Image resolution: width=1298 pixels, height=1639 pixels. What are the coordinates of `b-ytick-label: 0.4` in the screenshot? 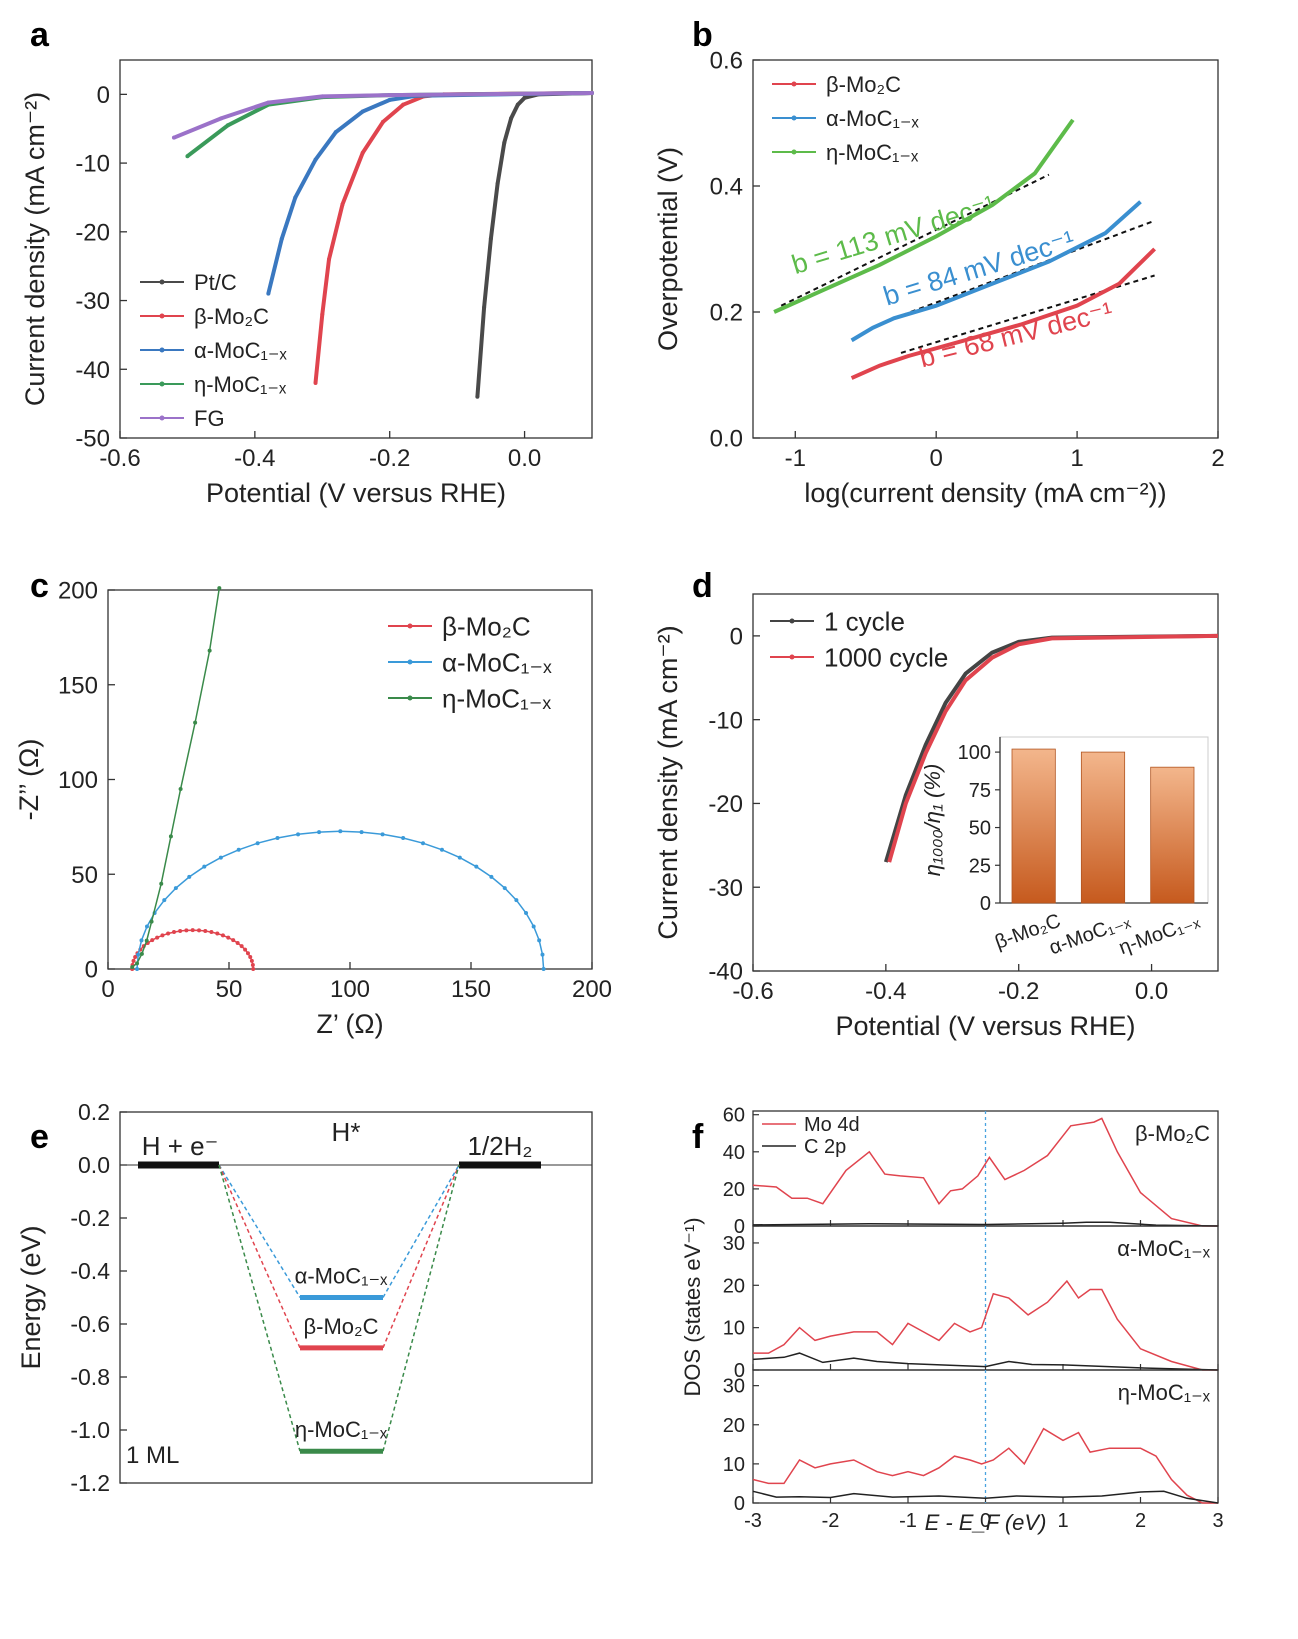 It's located at (726, 187).